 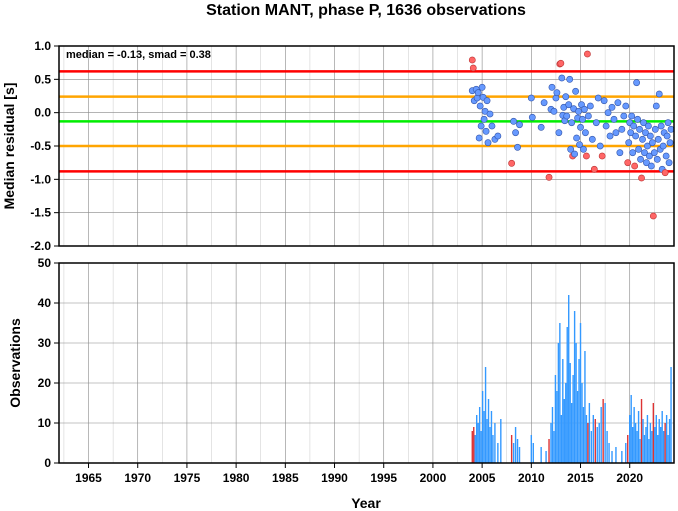 What do you see at coordinates (15, 363) in the screenshot?
I see `observations-y-axis-label: Observations` at bounding box center [15, 363].